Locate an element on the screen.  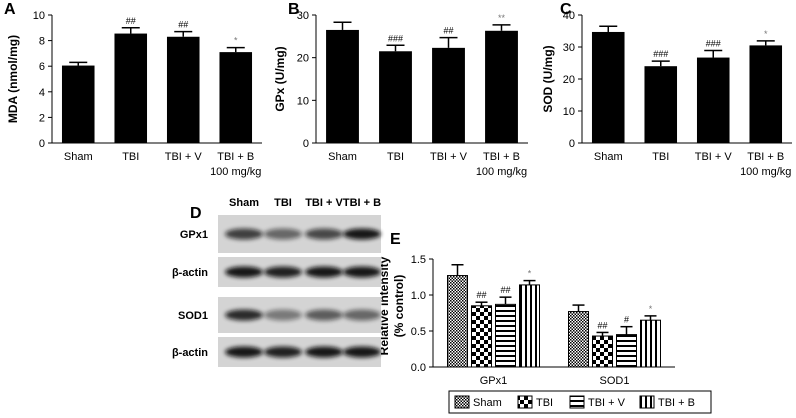
panel-label: E is located at coordinates (395, 239).